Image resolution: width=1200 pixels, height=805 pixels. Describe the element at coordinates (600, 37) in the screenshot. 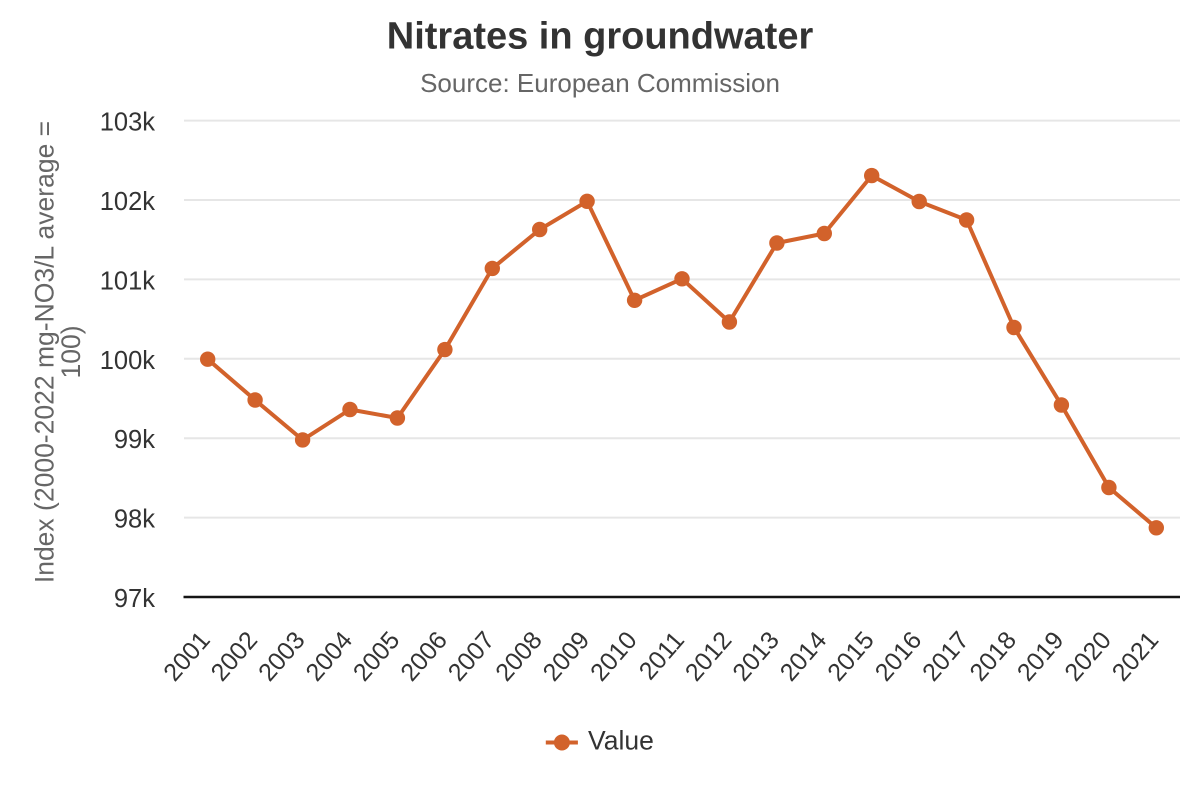

I see `svg-text: Nitrates in groundwater` at that location.